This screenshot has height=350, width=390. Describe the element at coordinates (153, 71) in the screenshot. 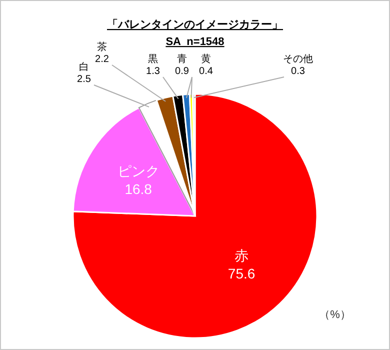

I see `data-label: 1.3` at that location.